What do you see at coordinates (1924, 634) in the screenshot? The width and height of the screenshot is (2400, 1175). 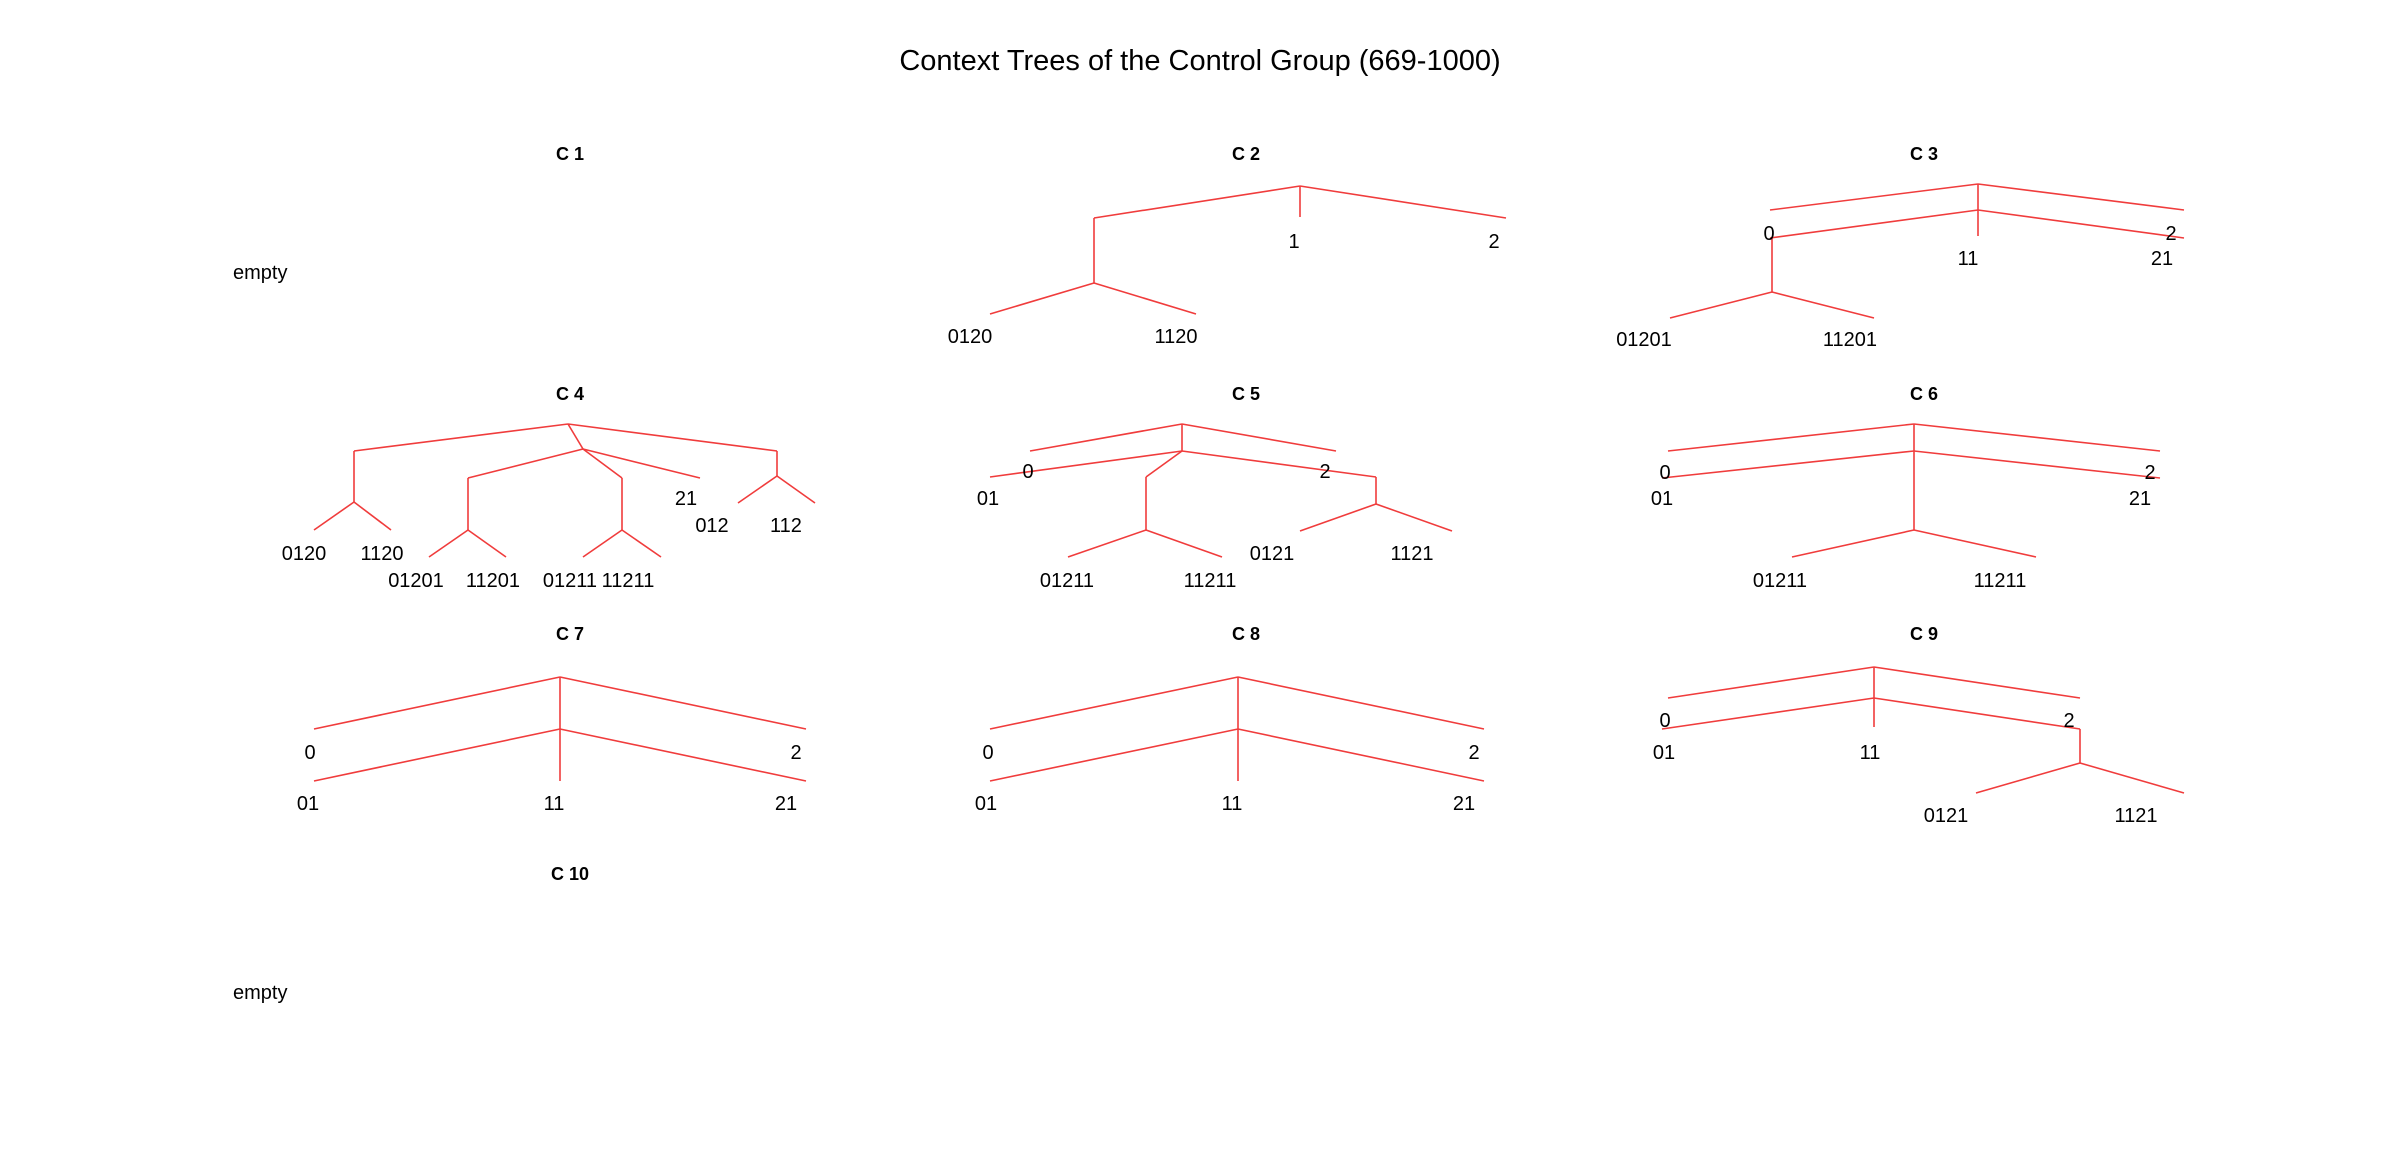 I see `panel-title: C 9` at bounding box center [1924, 634].